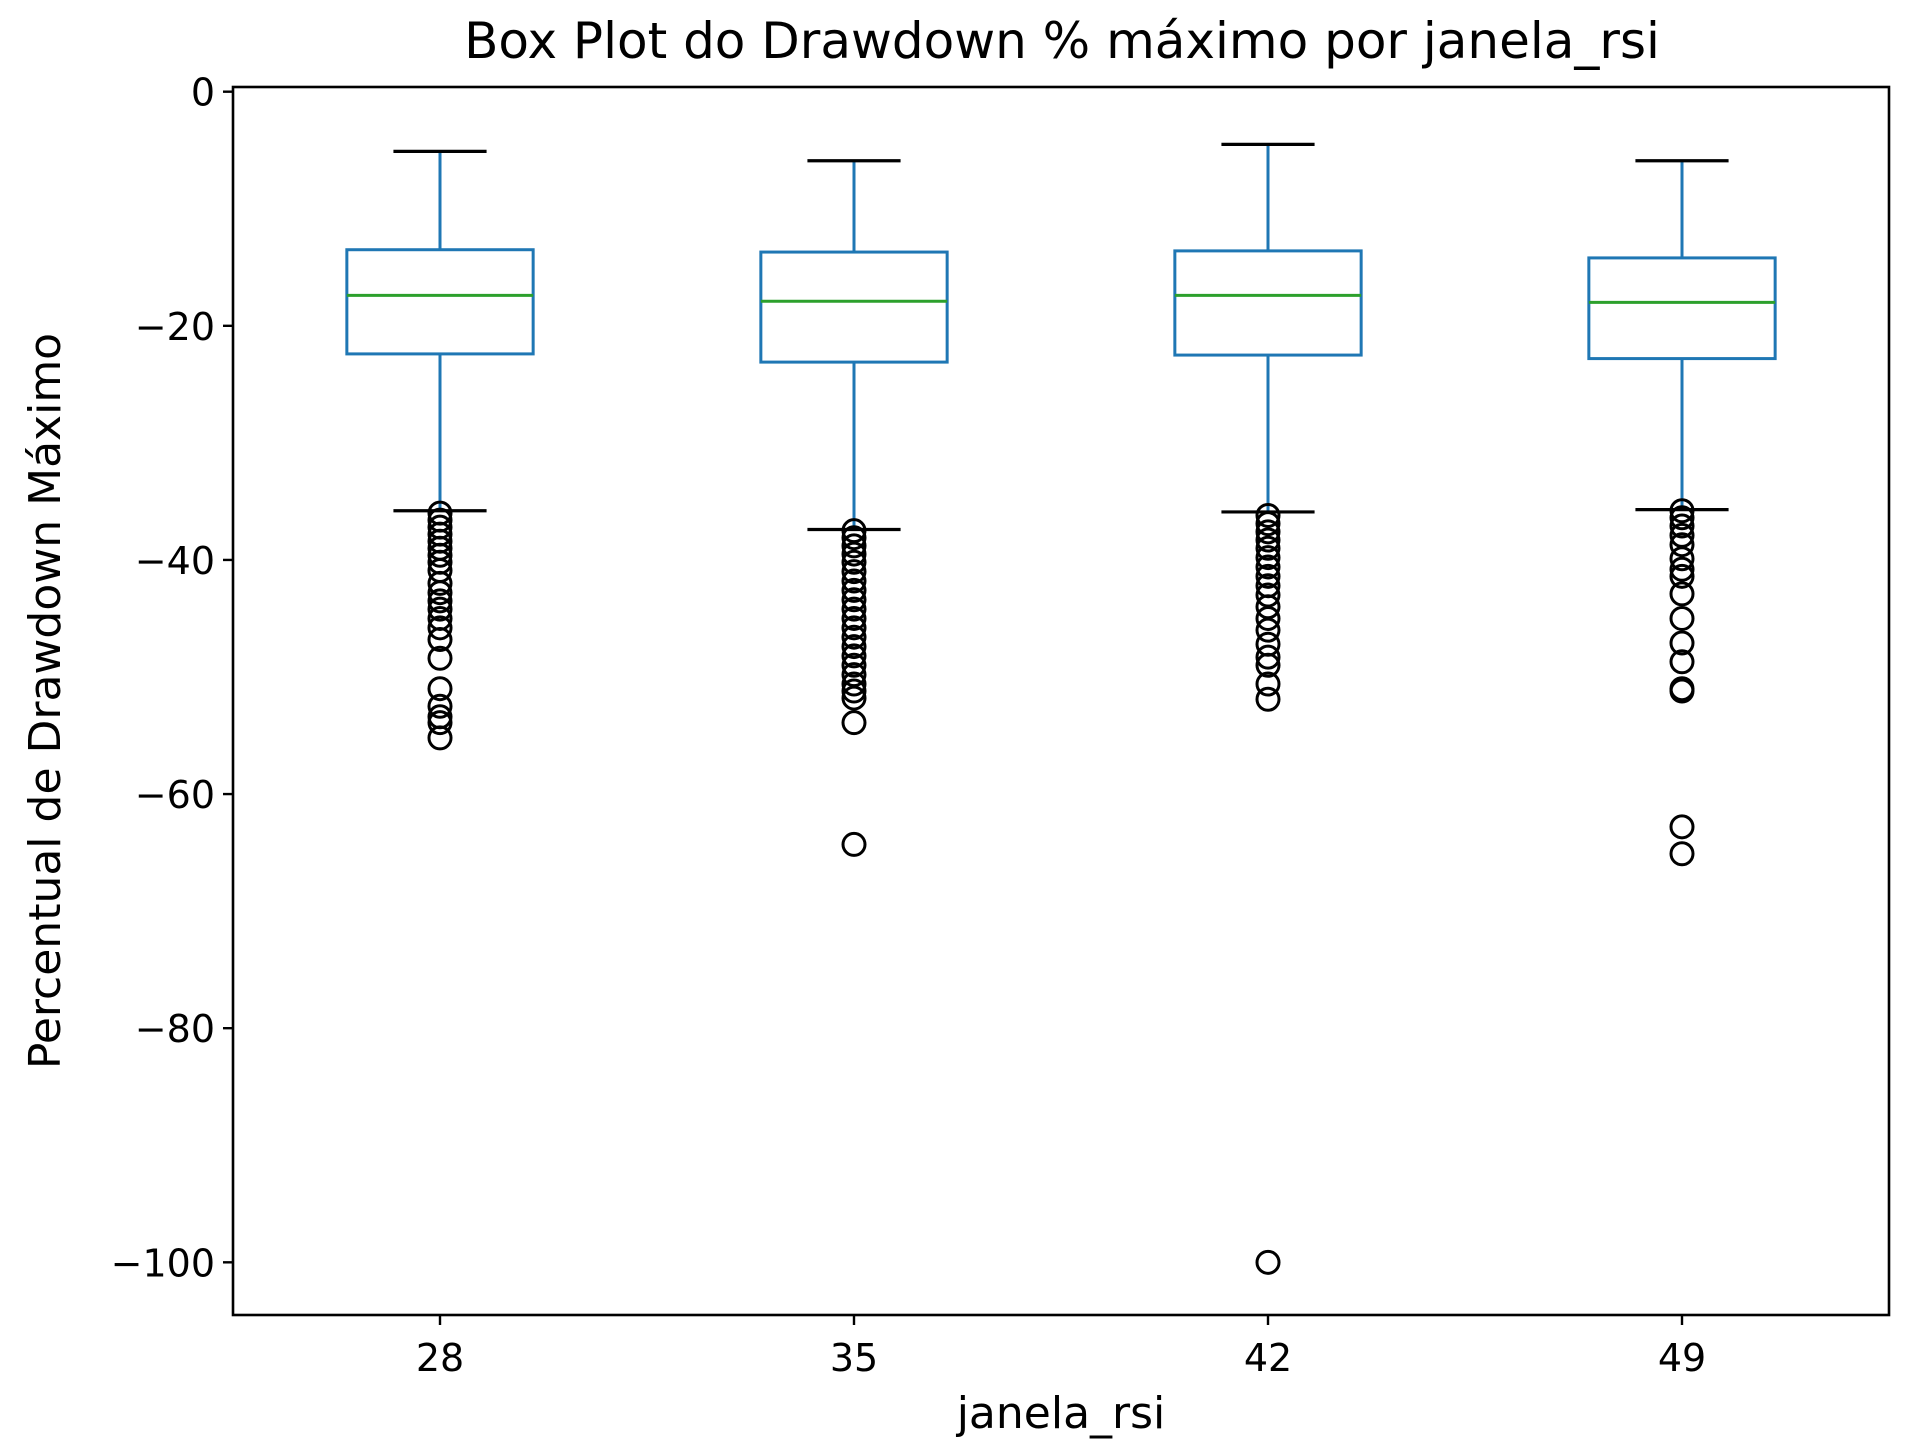  Describe the element at coordinates (440, 1358) in the screenshot. I see `x-tick-label: 28` at that location.